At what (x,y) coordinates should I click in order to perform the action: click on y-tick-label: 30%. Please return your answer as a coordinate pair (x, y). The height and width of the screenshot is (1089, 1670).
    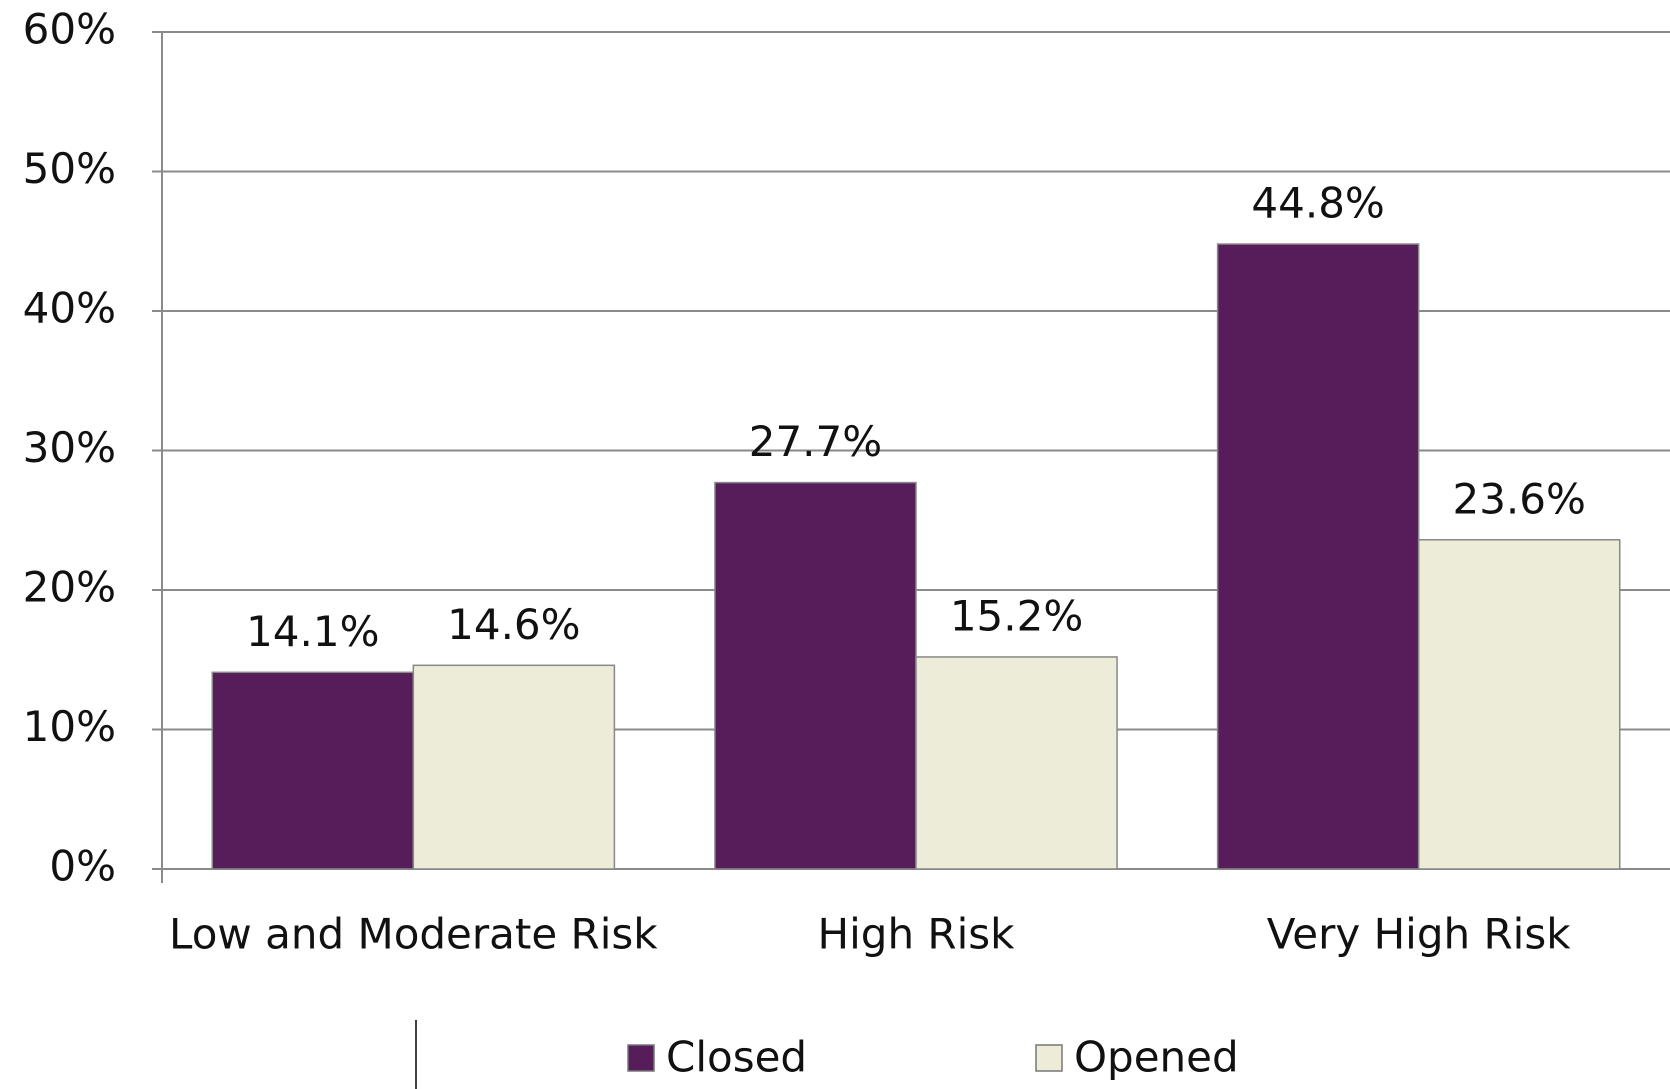
    Looking at the image, I should click on (69, 447).